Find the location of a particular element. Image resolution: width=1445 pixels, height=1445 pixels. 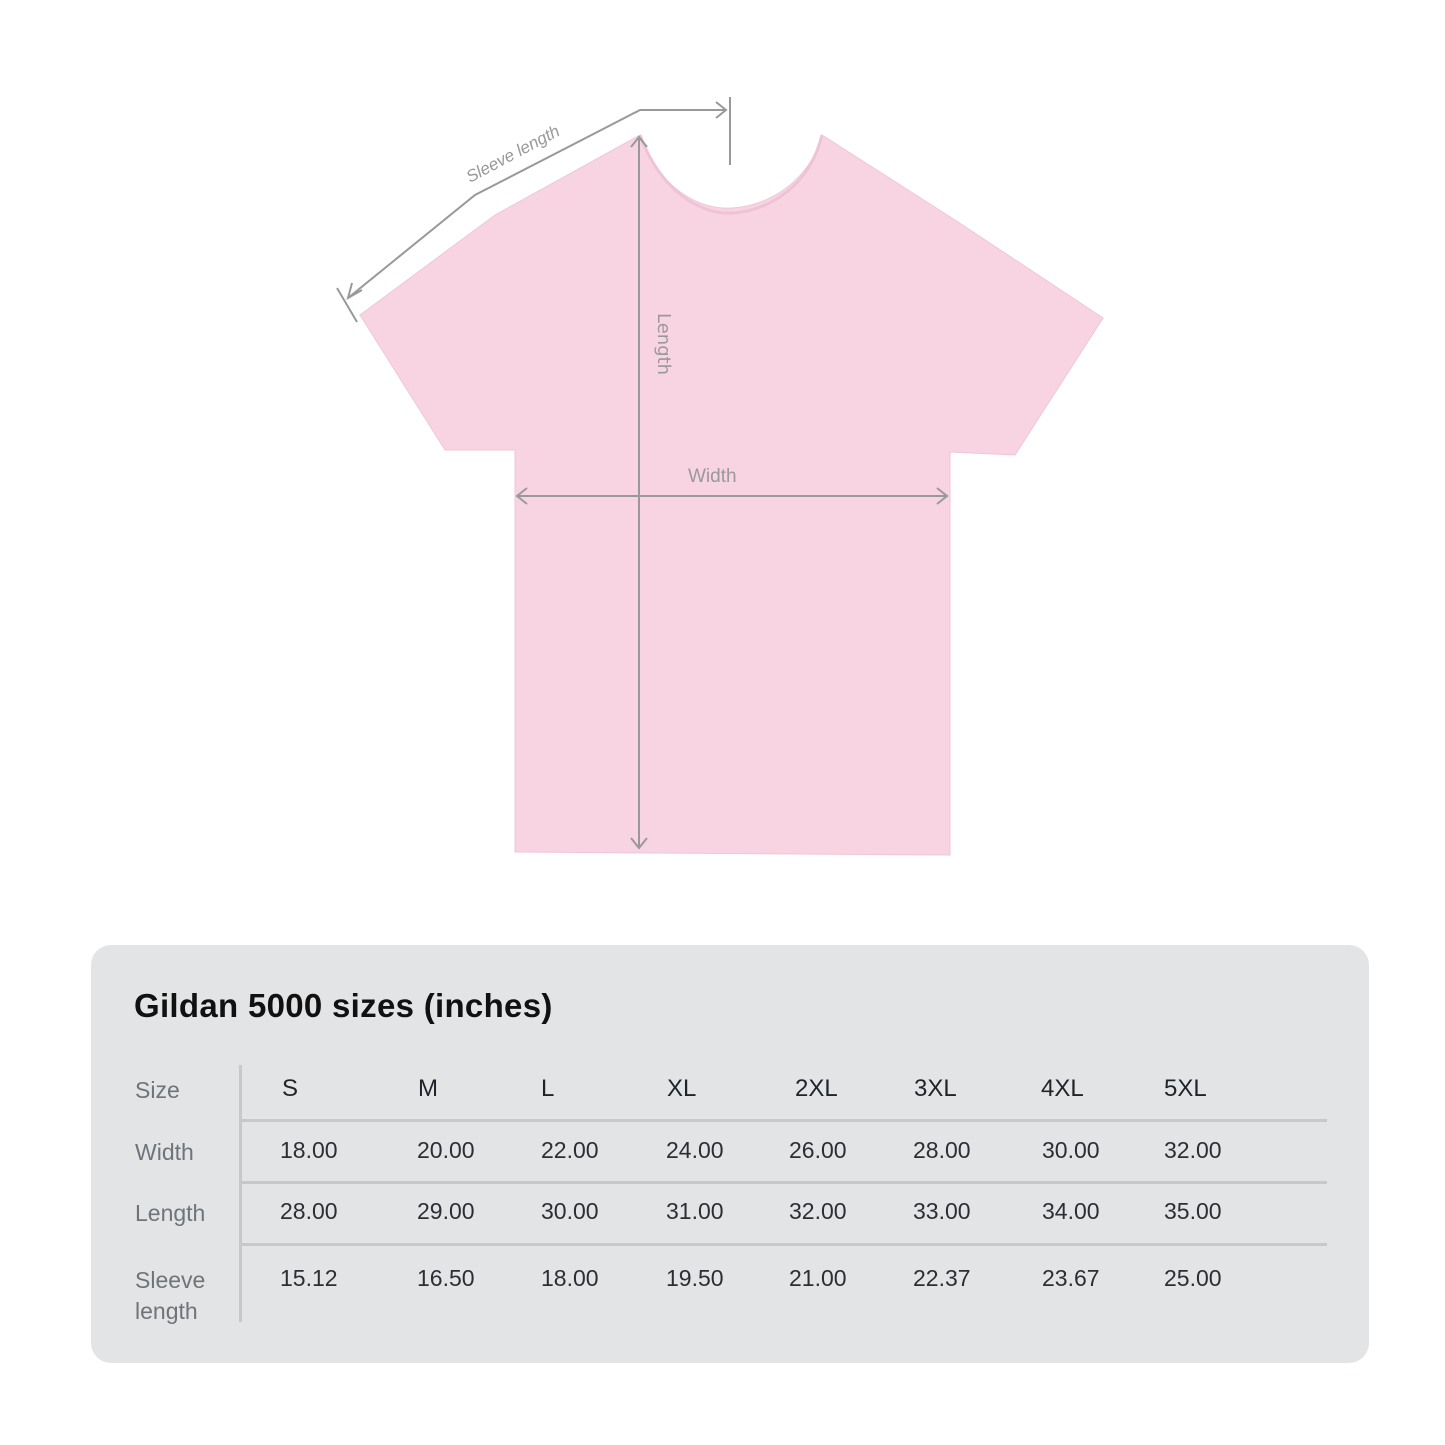

width-cell: 28.00 is located at coordinates (942, 1150).